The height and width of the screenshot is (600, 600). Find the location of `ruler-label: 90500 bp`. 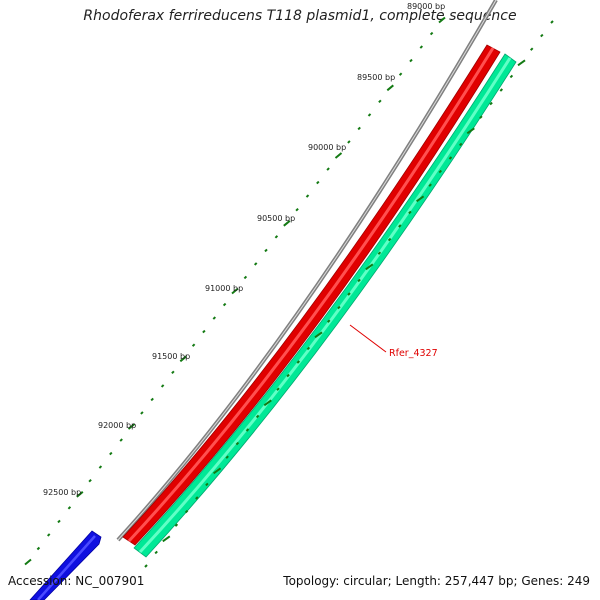

ruler-label: 90500 bp is located at coordinates (276, 218).